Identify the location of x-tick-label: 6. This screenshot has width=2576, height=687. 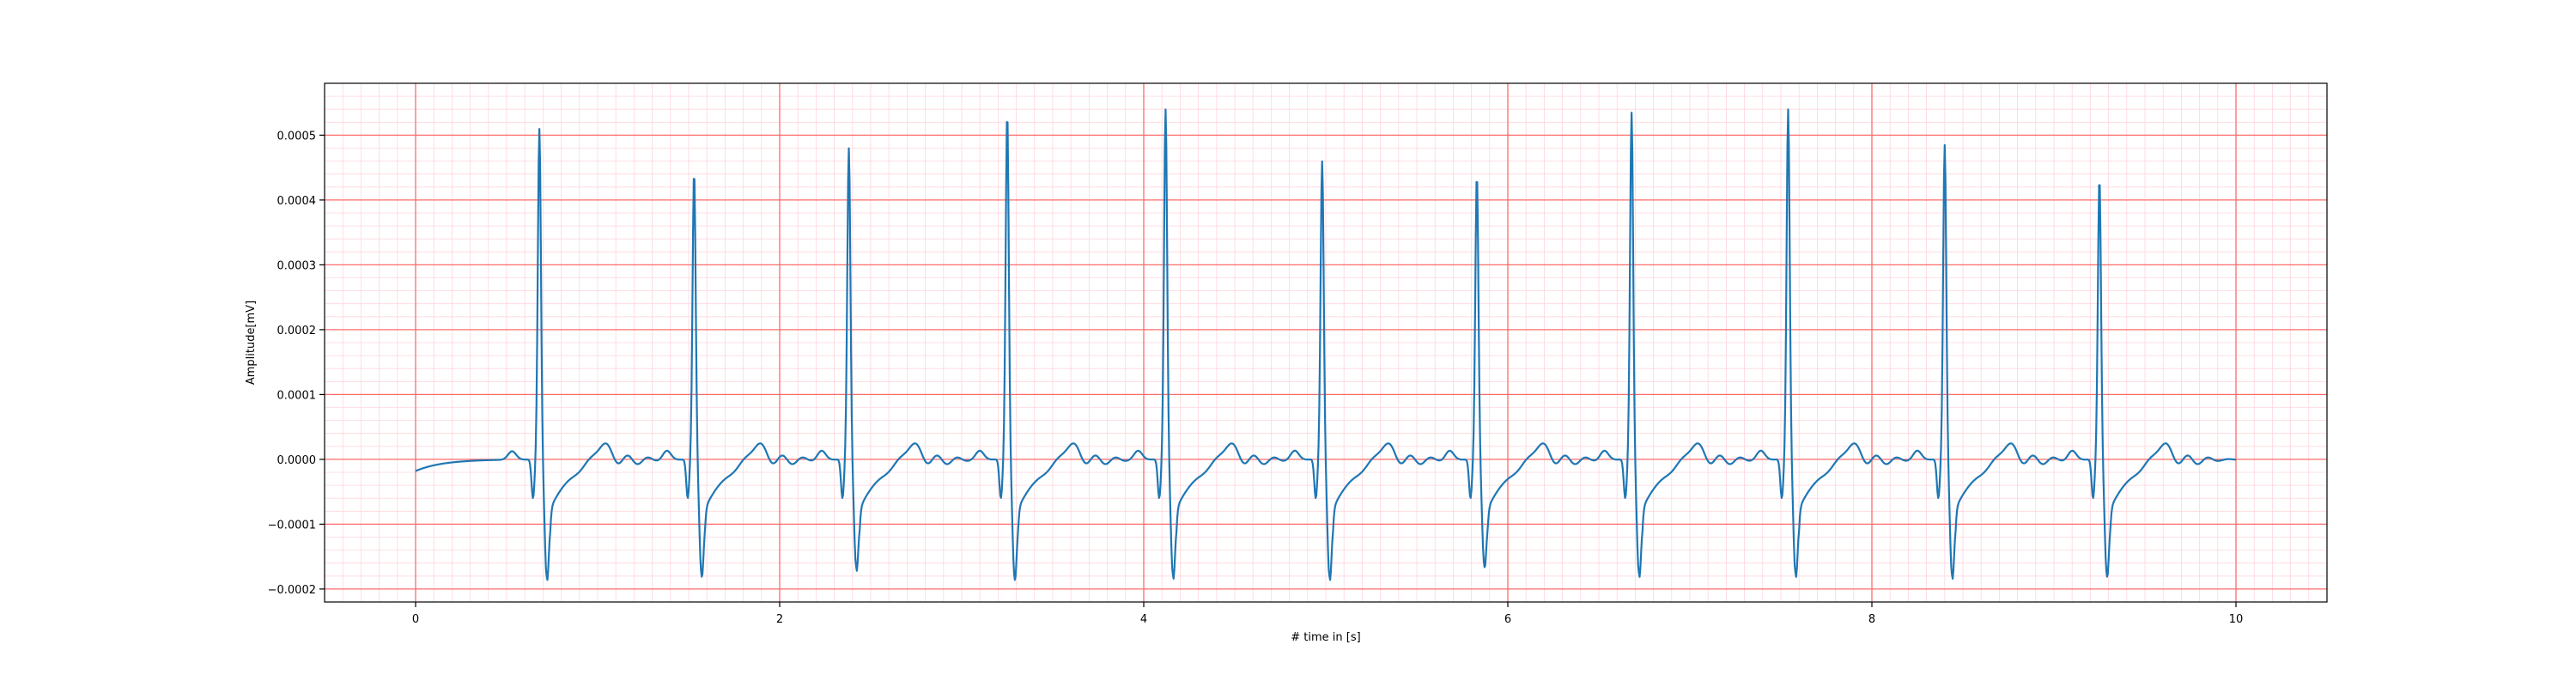
(1507, 619).